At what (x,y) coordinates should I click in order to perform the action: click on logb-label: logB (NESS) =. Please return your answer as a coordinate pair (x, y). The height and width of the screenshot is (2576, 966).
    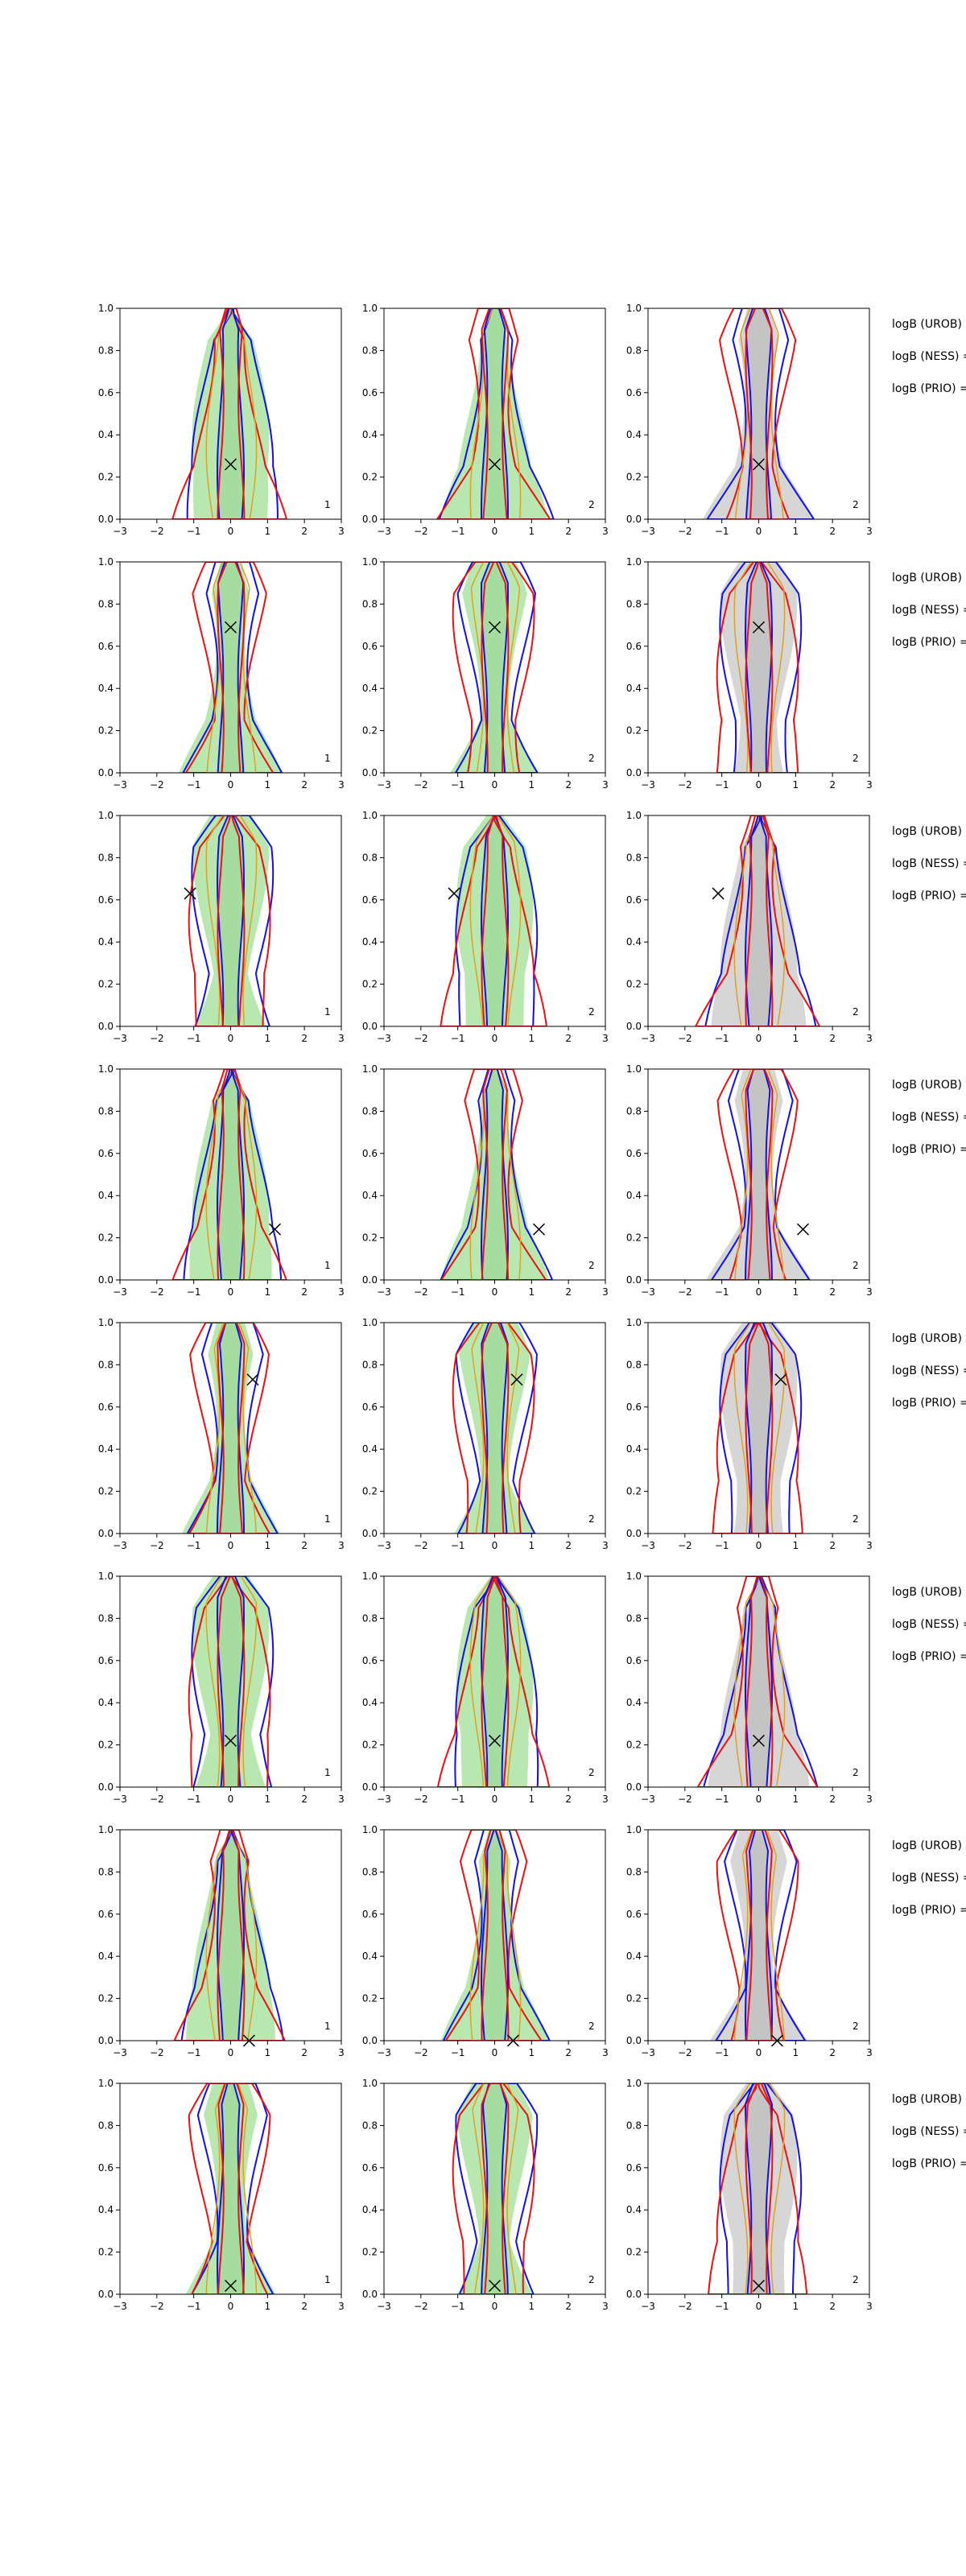
    Looking at the image, I should click on (929, 1117).